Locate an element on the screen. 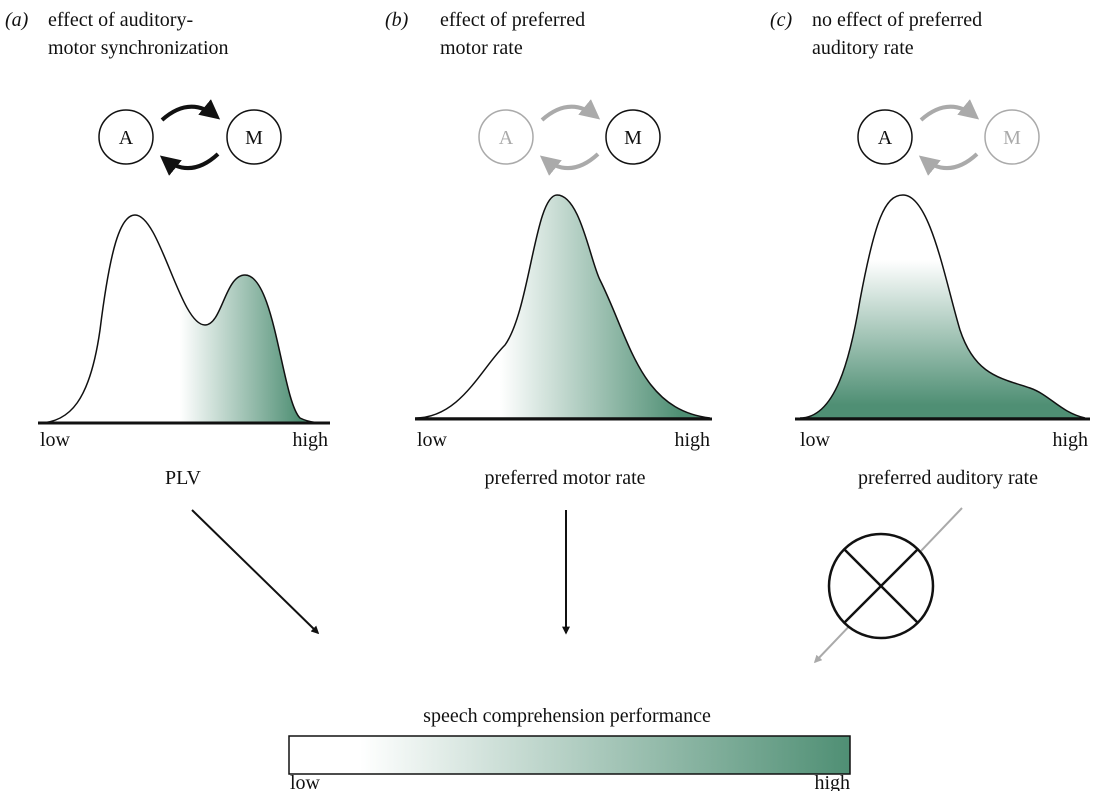 This screenshot has width=1095, height=791. panel-title: effect of auditory- is located at coordinates (120, 20).